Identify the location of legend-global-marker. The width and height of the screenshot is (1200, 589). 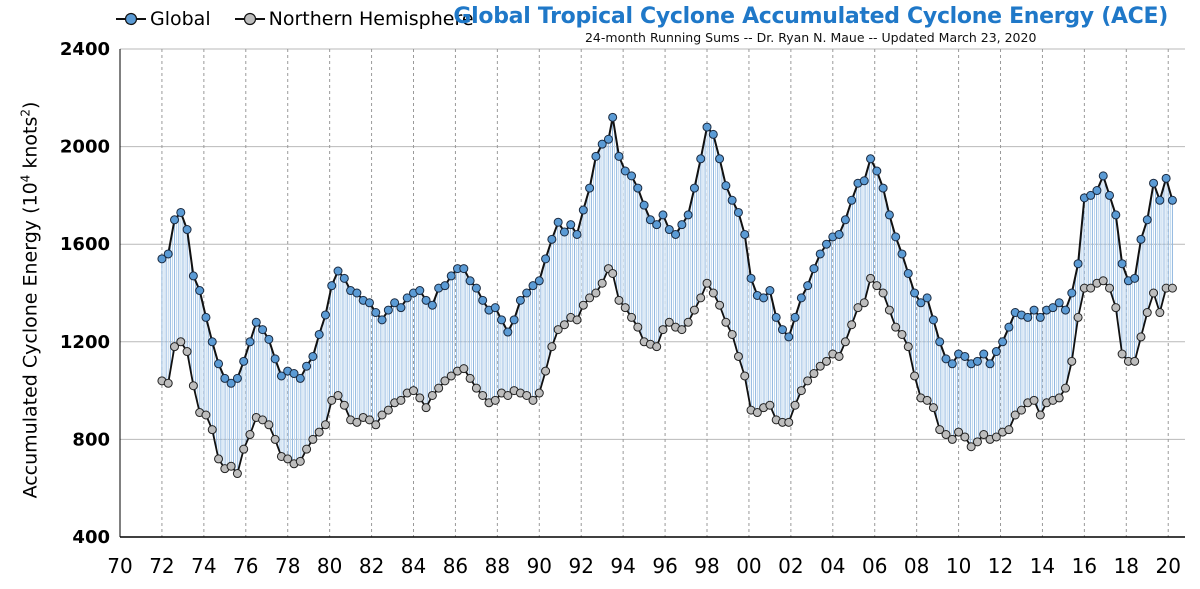
(131, 19).